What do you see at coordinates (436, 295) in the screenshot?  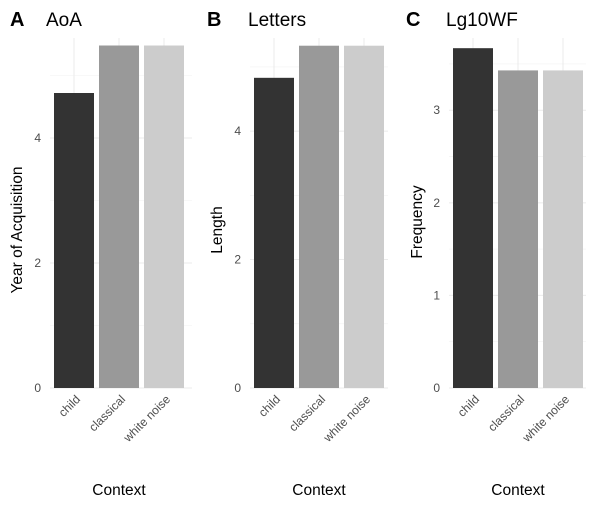 I see `y-tick-label: 1` at bounding box center [436, 295].